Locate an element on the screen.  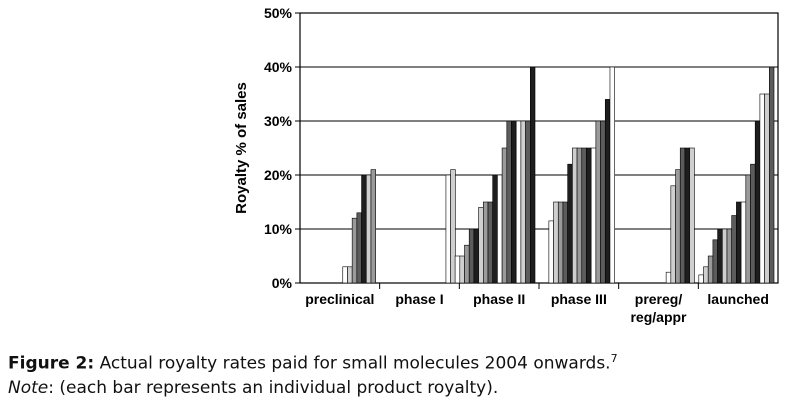
x-category-label: reg/appr is located at coordinates (658, 317).